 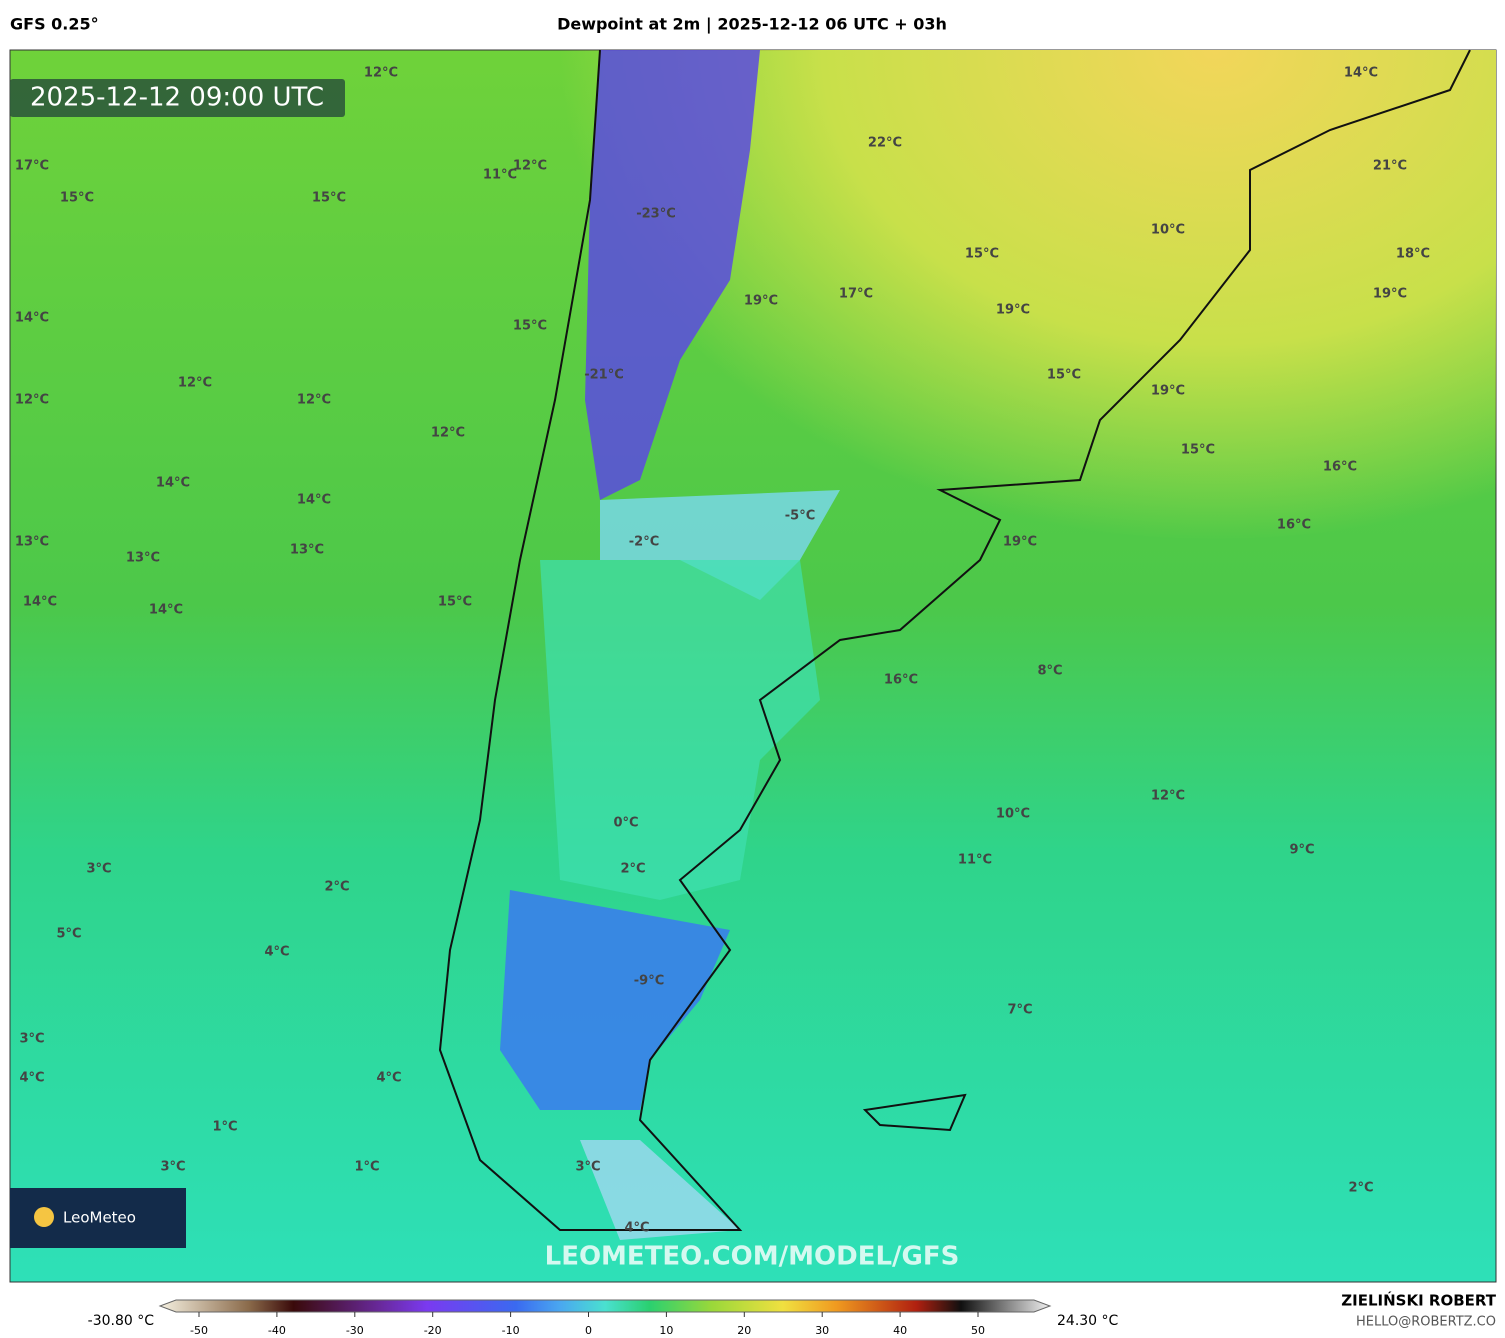 I want to click on map-label: 5°C, so click(x=68, y=934).